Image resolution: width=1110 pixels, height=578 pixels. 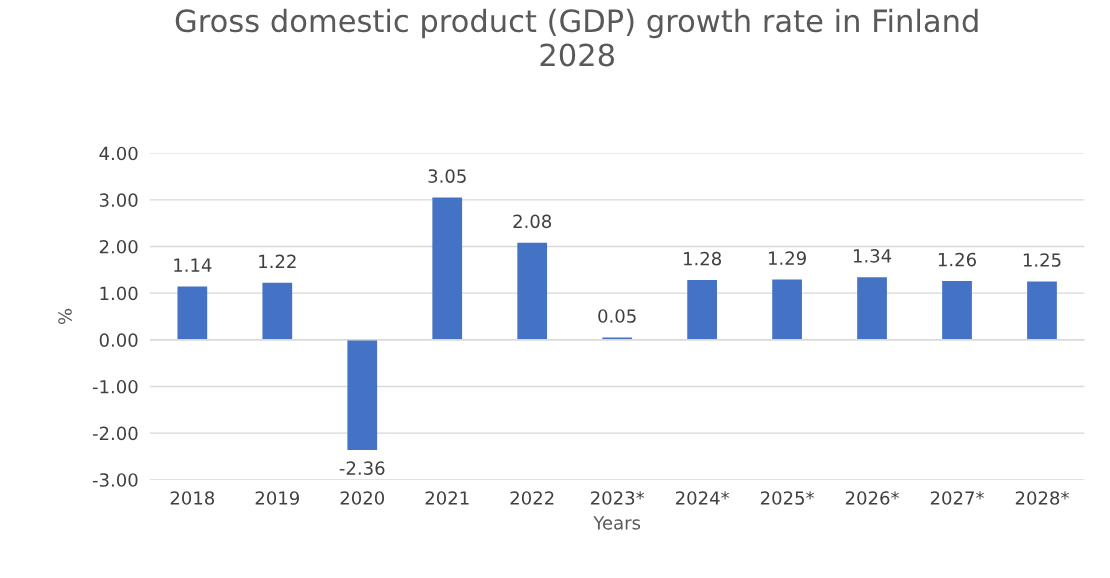 I want to click on data-label: 1.29, so click(x=787, y=258).